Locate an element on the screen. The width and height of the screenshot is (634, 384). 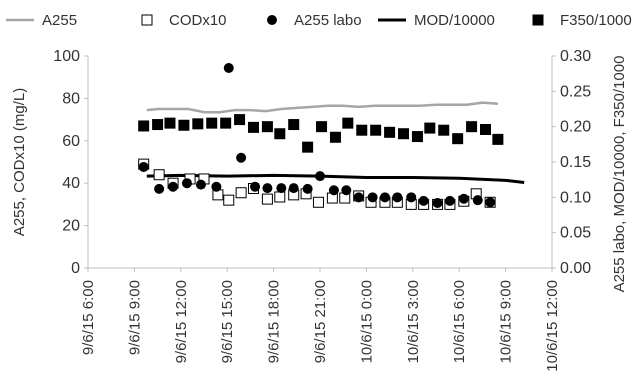
series-line is located at coordinates (322, 107).